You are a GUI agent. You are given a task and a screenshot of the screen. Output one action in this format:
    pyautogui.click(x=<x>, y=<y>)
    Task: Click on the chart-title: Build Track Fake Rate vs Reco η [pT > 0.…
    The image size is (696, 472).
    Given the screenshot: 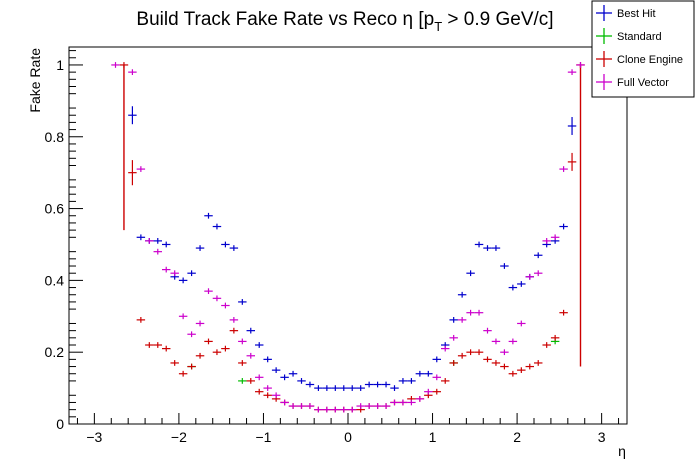 What is the action you would take?
    pyautogui.click(x=344, y=21)
    